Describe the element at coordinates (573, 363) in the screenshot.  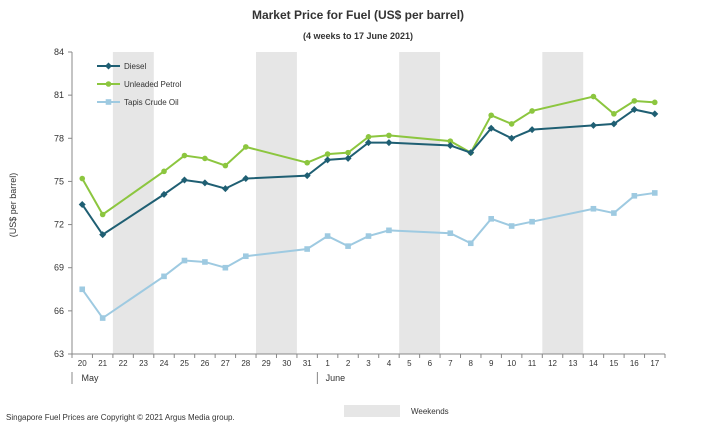
I see `x-tick-label: 13` at that location.